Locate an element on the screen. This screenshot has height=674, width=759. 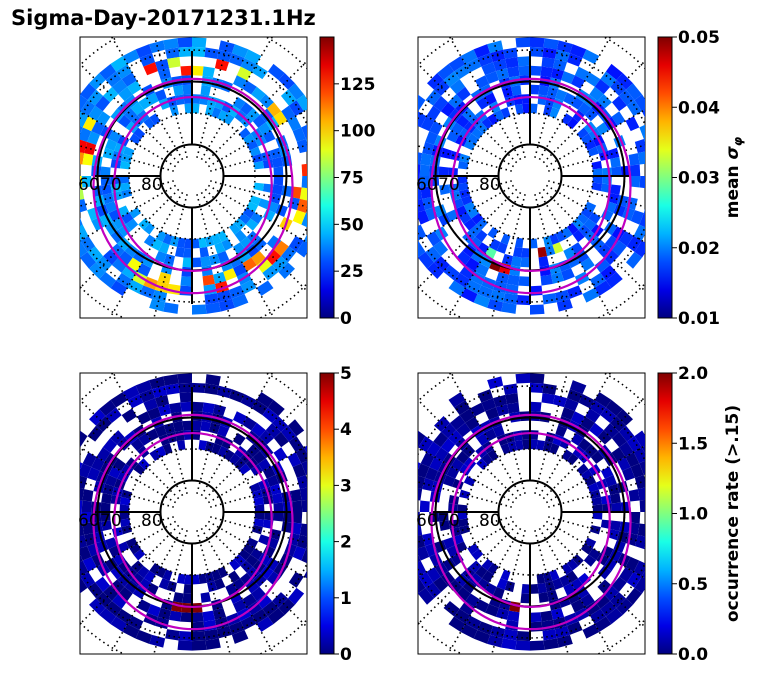
colorbar-tick-label: 0.04 is located at coordinates (699, 108).